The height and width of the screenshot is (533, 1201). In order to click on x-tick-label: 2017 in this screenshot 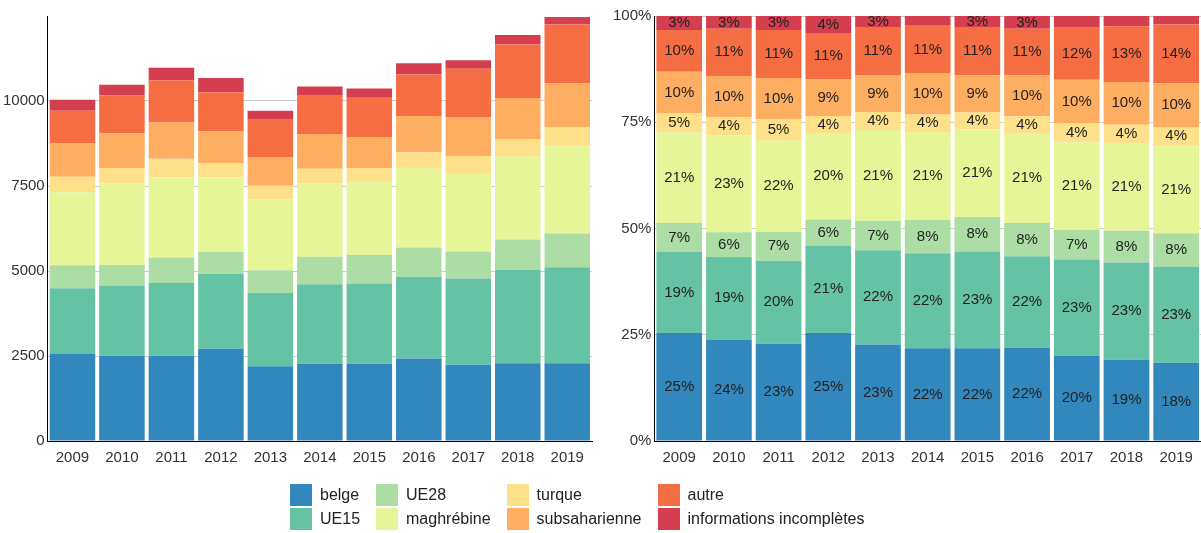, I will do `click(468, 457)`.